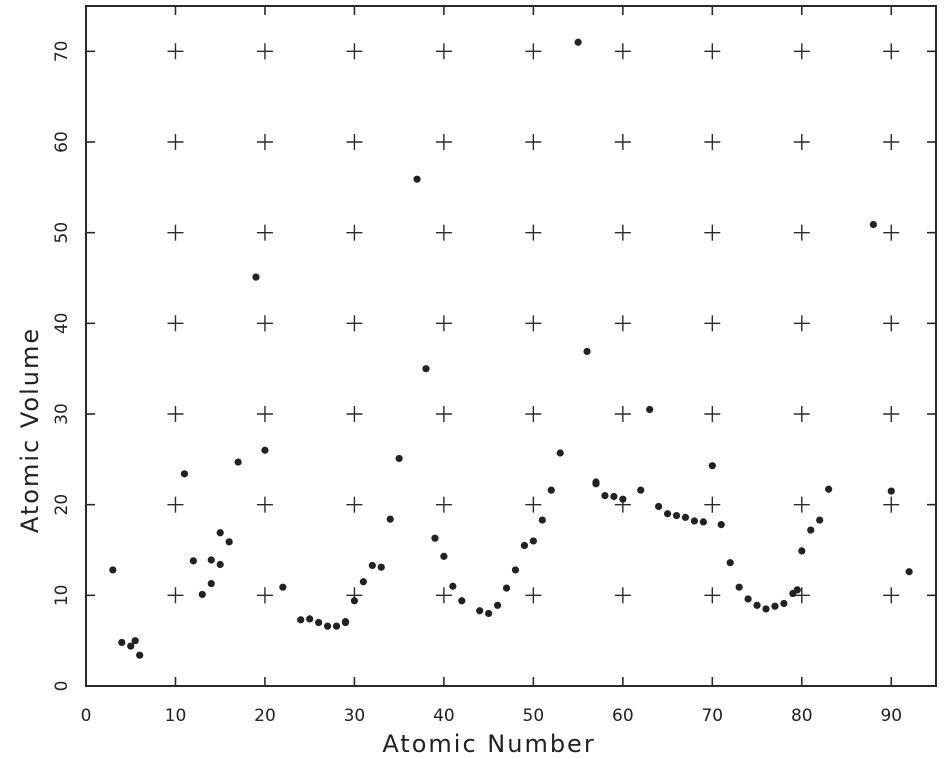 The height and width of the screenshot is (759, 946). I want to click on x-tick-label: 20, so click(265, 716).